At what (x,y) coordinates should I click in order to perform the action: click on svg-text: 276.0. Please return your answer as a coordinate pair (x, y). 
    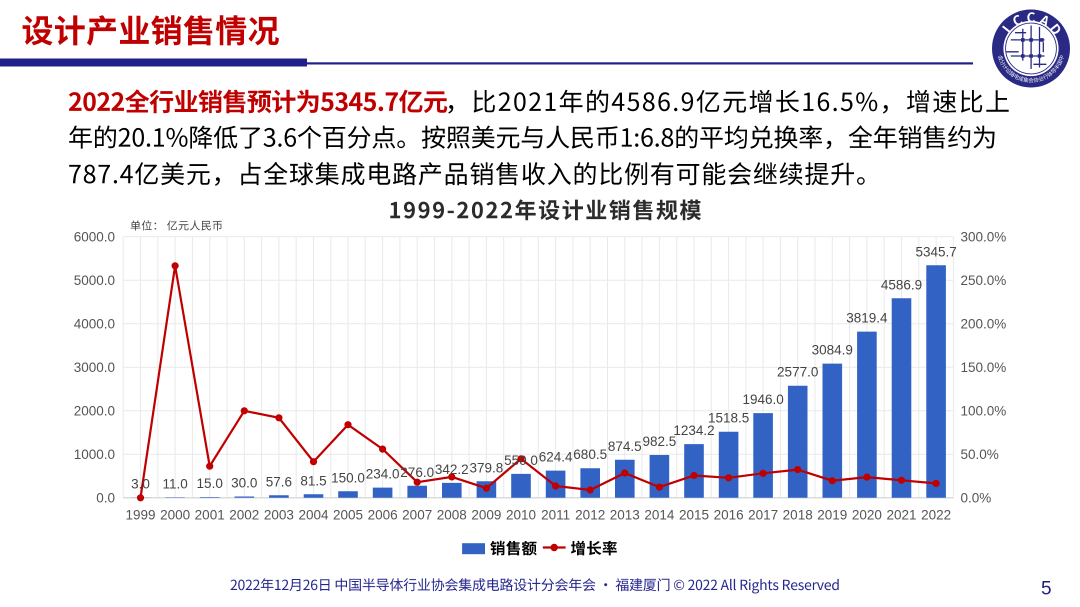
    Looking at the image, I should click on (417, 472).